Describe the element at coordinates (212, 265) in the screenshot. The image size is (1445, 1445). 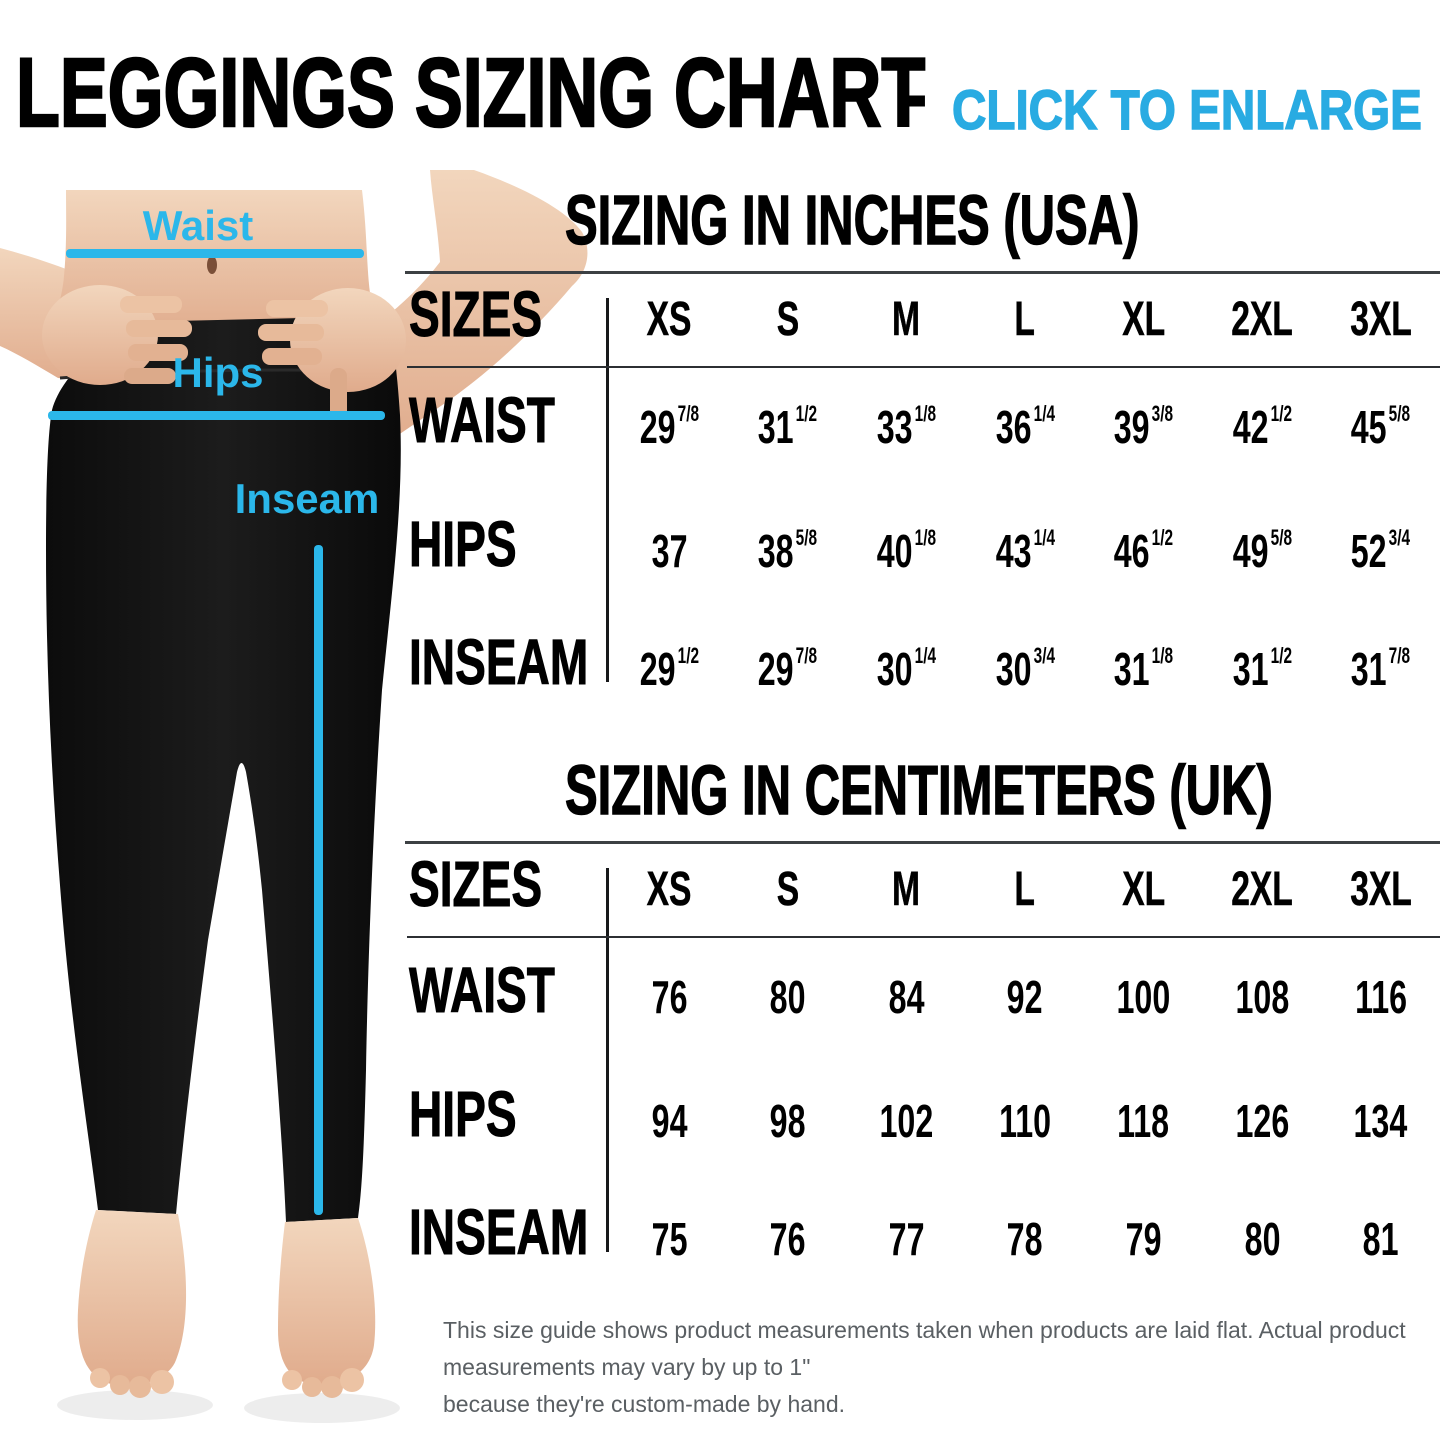
I see `navel` at that location.